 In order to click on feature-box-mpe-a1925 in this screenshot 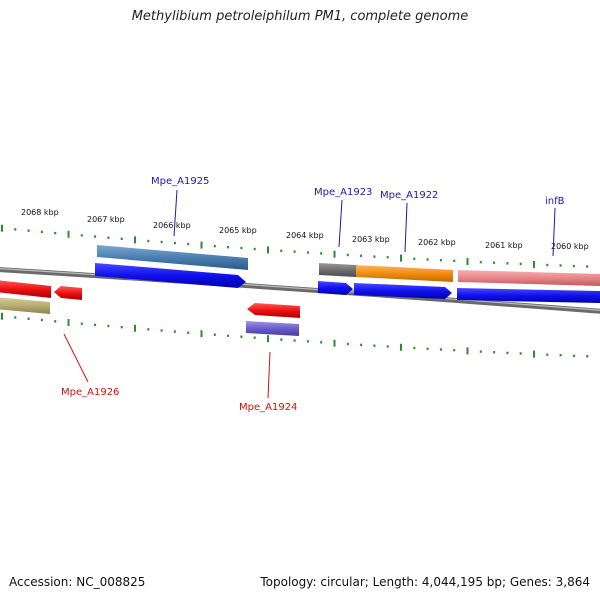, I will do `click(172, 257)`.